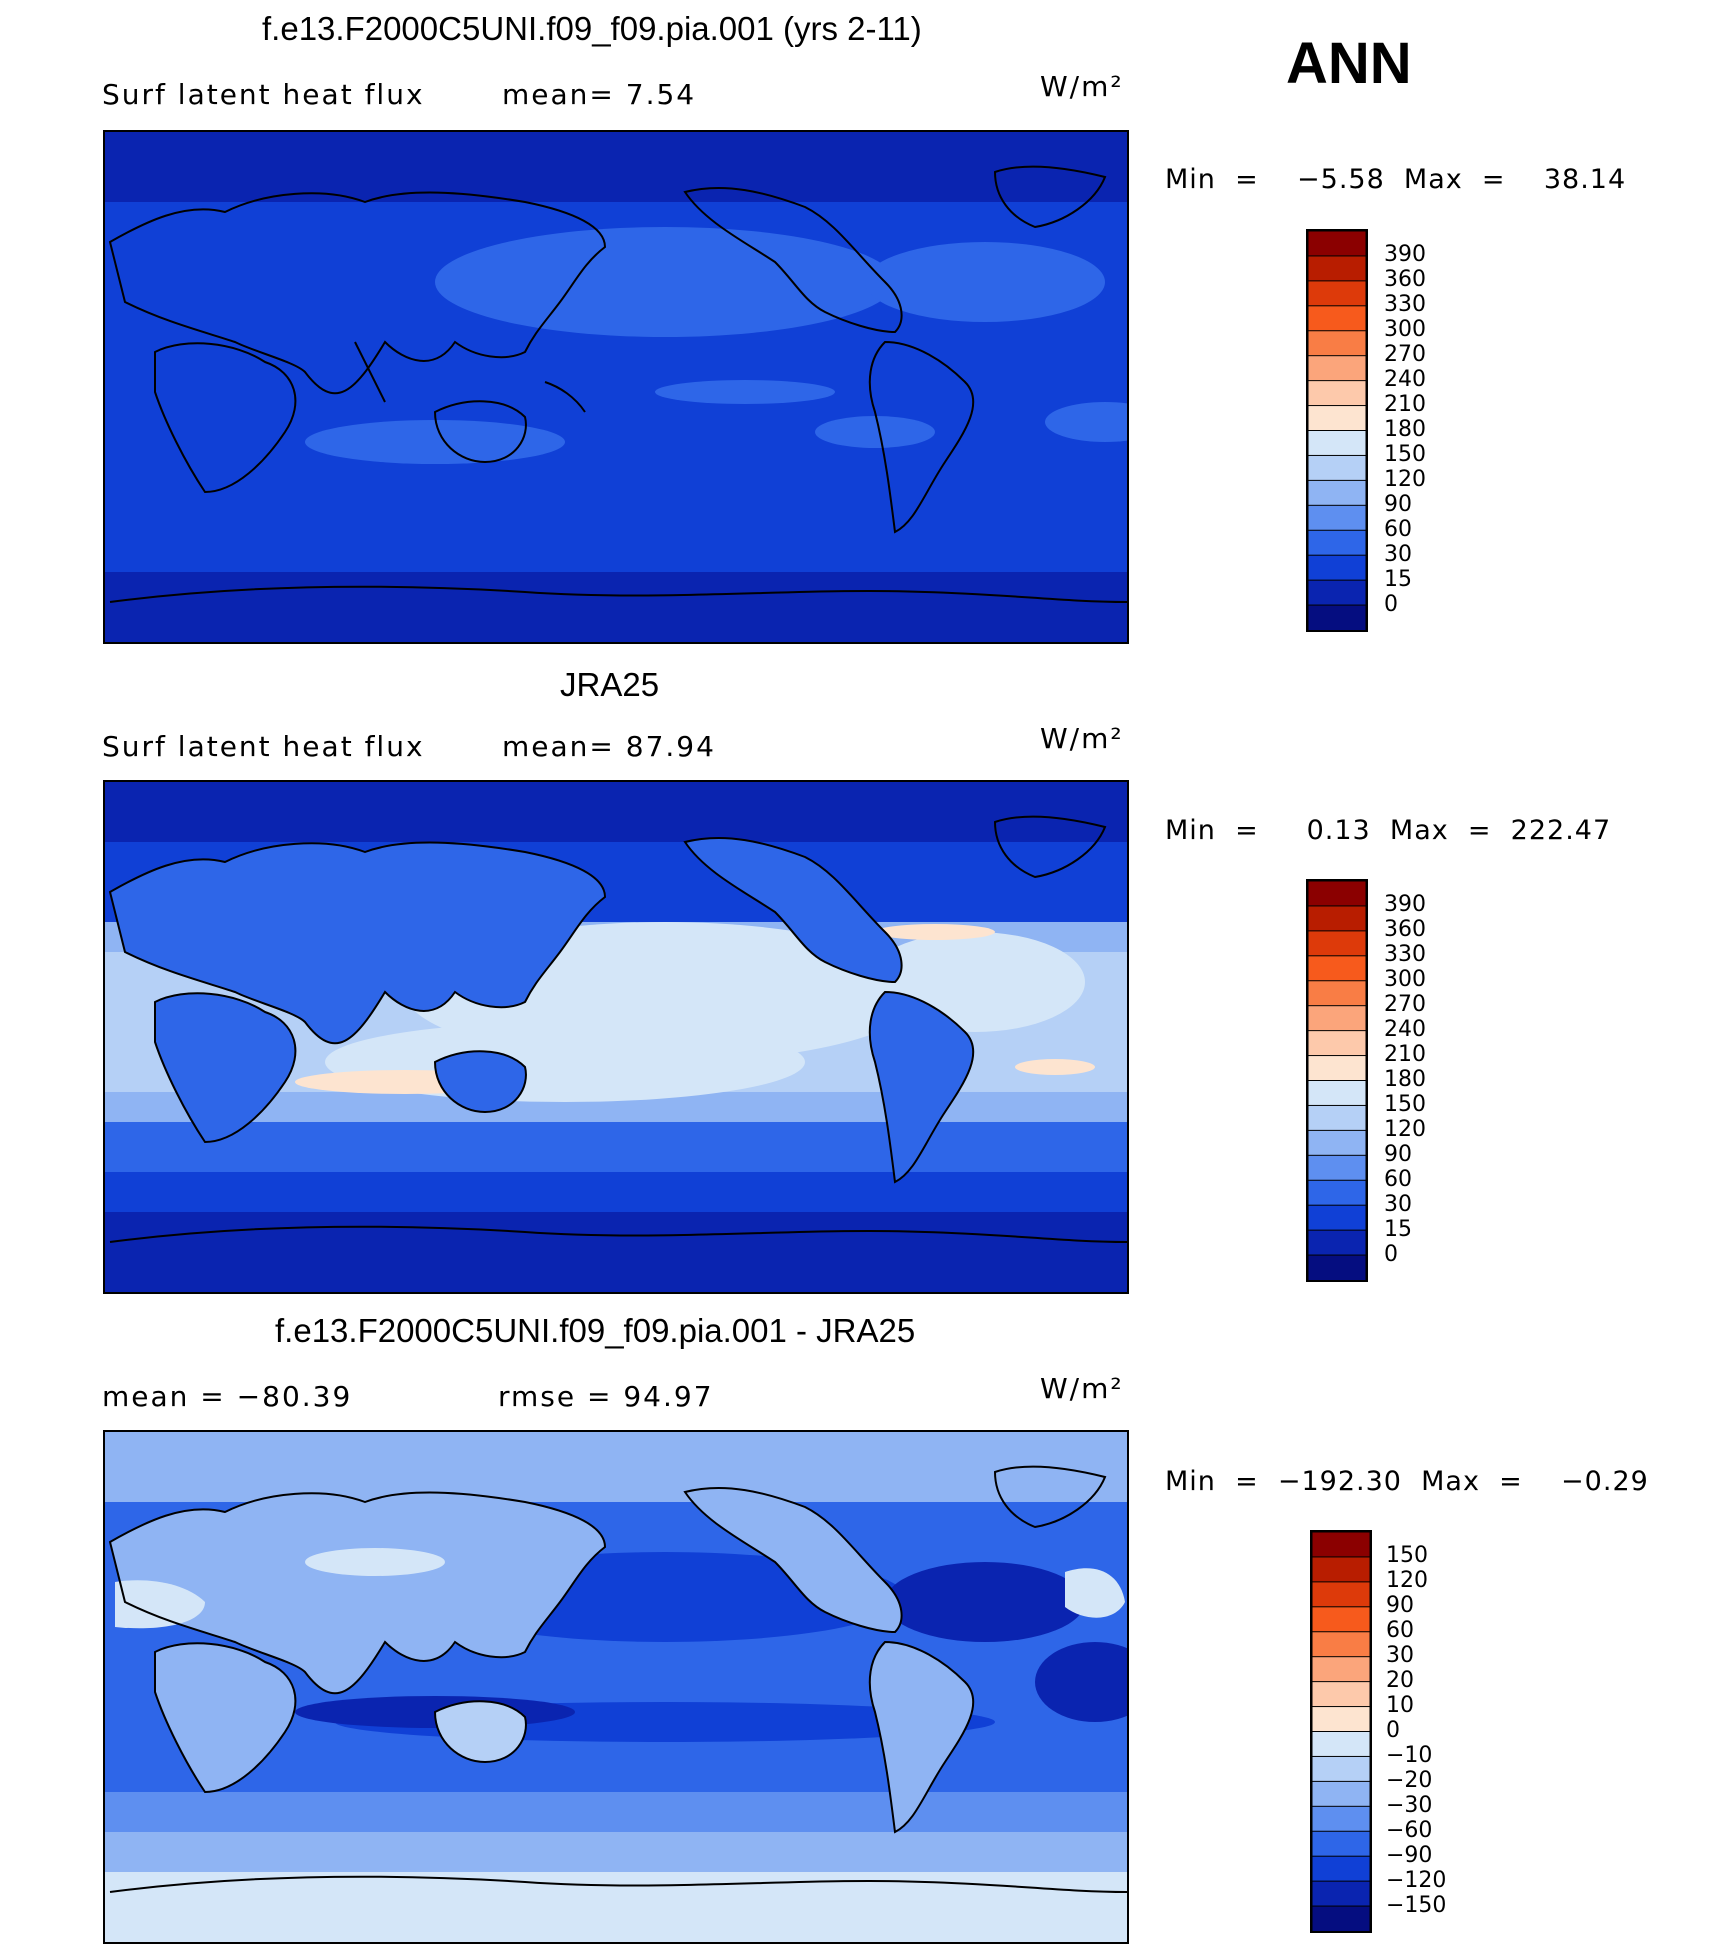  Describe the element at coordinates (595, 1330) in the screenshot. I see `panel-title: f.e13.F2000C5UNI.f09_f09.pia.001 - JRA25` at that location.